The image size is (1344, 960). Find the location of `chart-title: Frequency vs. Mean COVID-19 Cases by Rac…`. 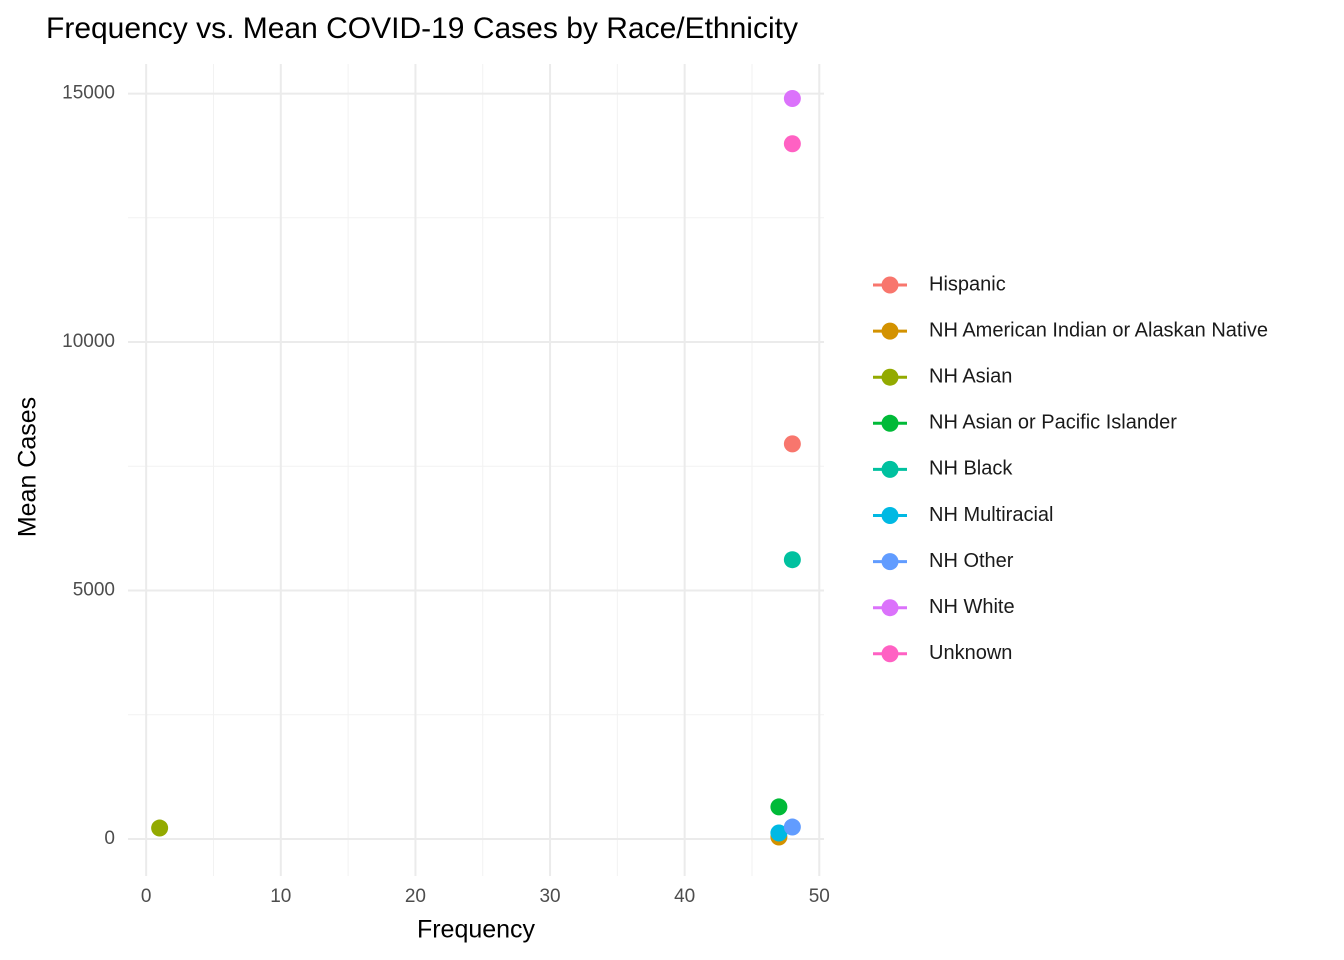

chart-title: Frequency vs. Mean COVID-19 Cases by Rac… is located at coordinates (422, 28).